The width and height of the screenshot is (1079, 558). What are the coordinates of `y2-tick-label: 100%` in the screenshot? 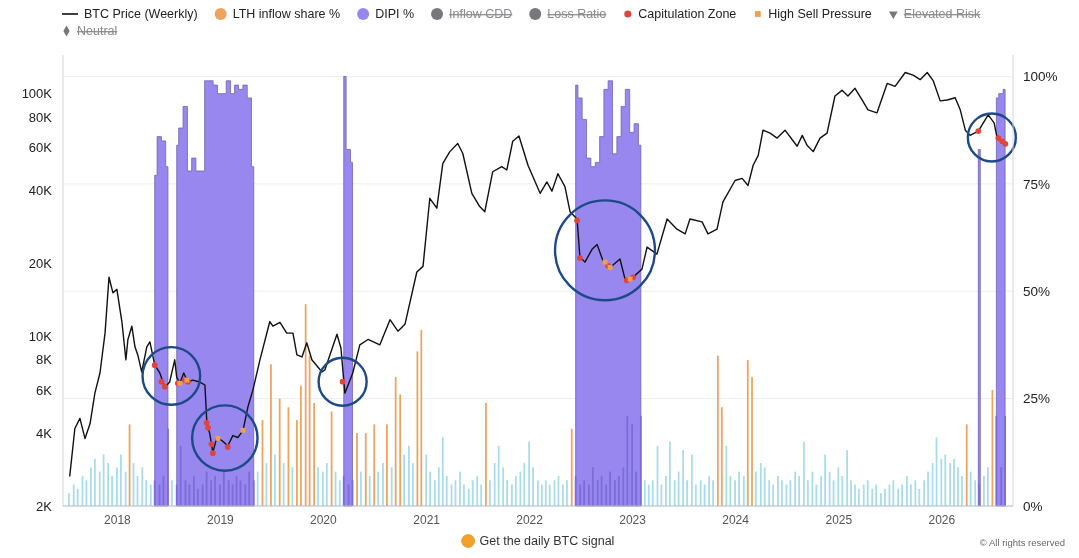 It's located at (1040, 77).